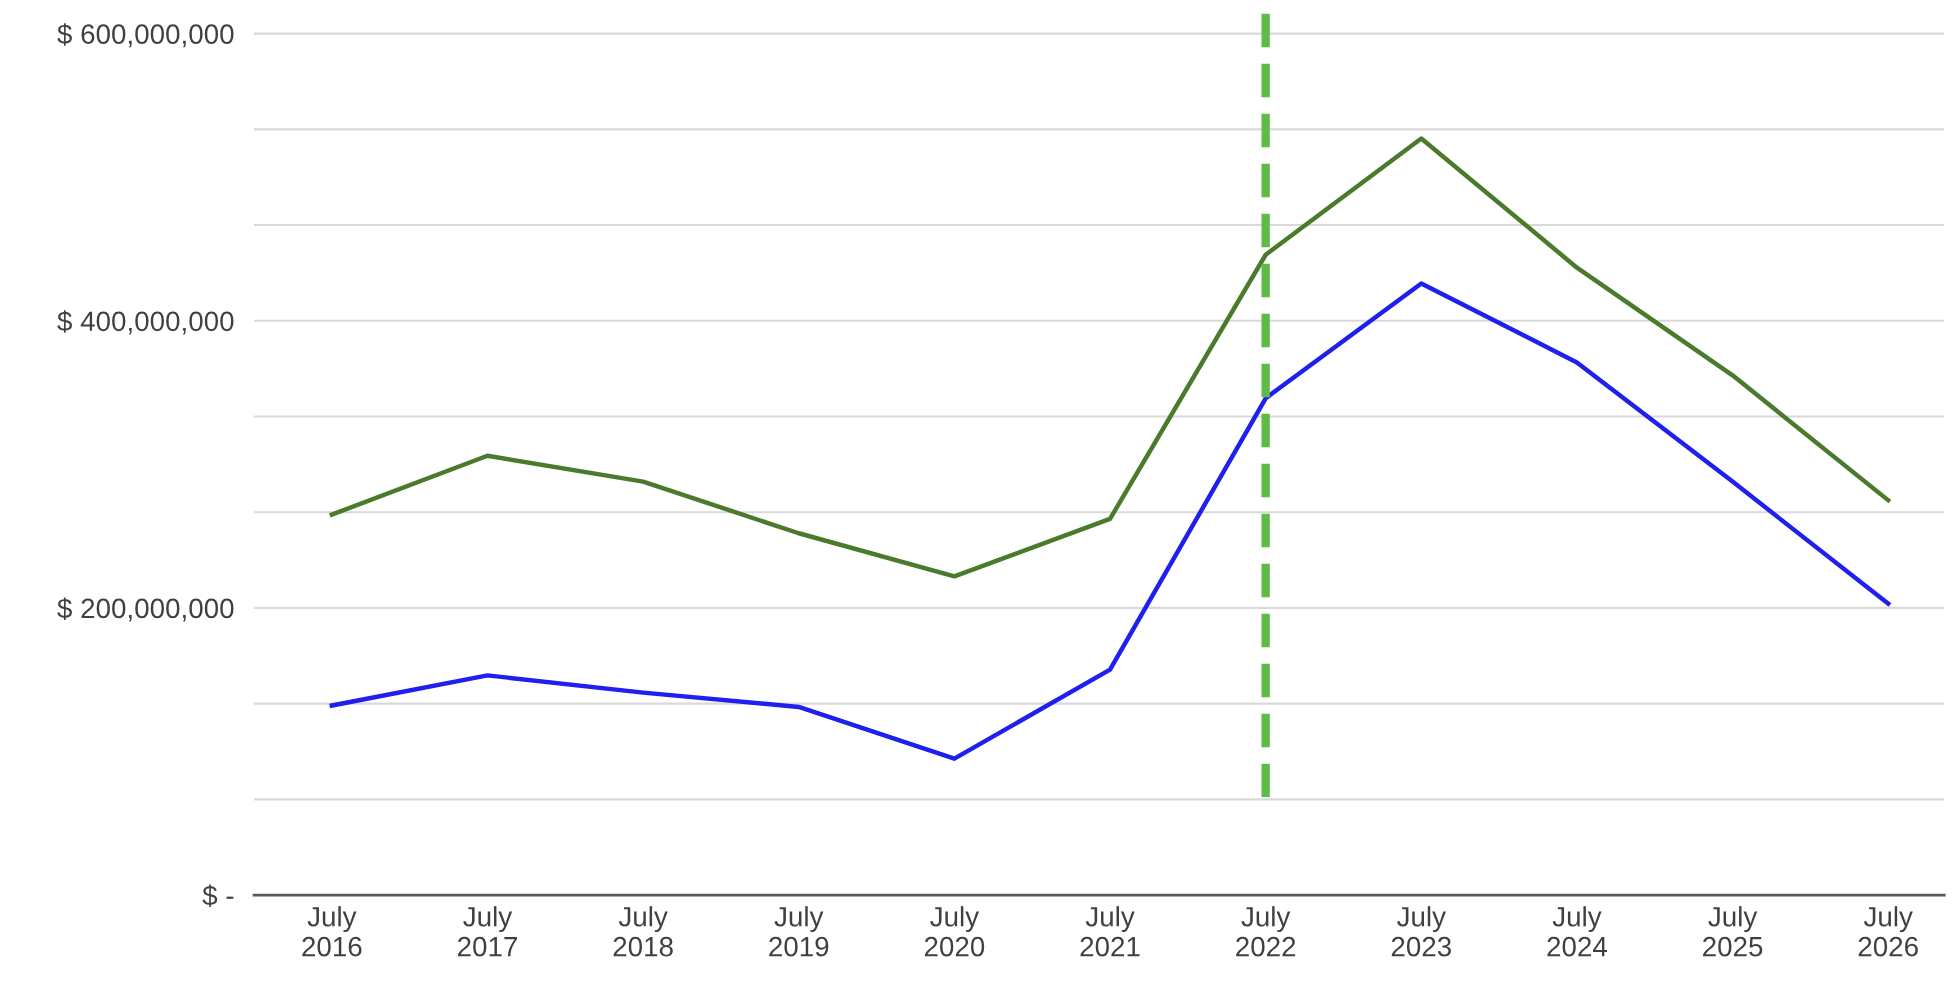  Describe the element at coordinates (643, 931) in the screenshot. I see `x-tick-label: July 2018` at that location.